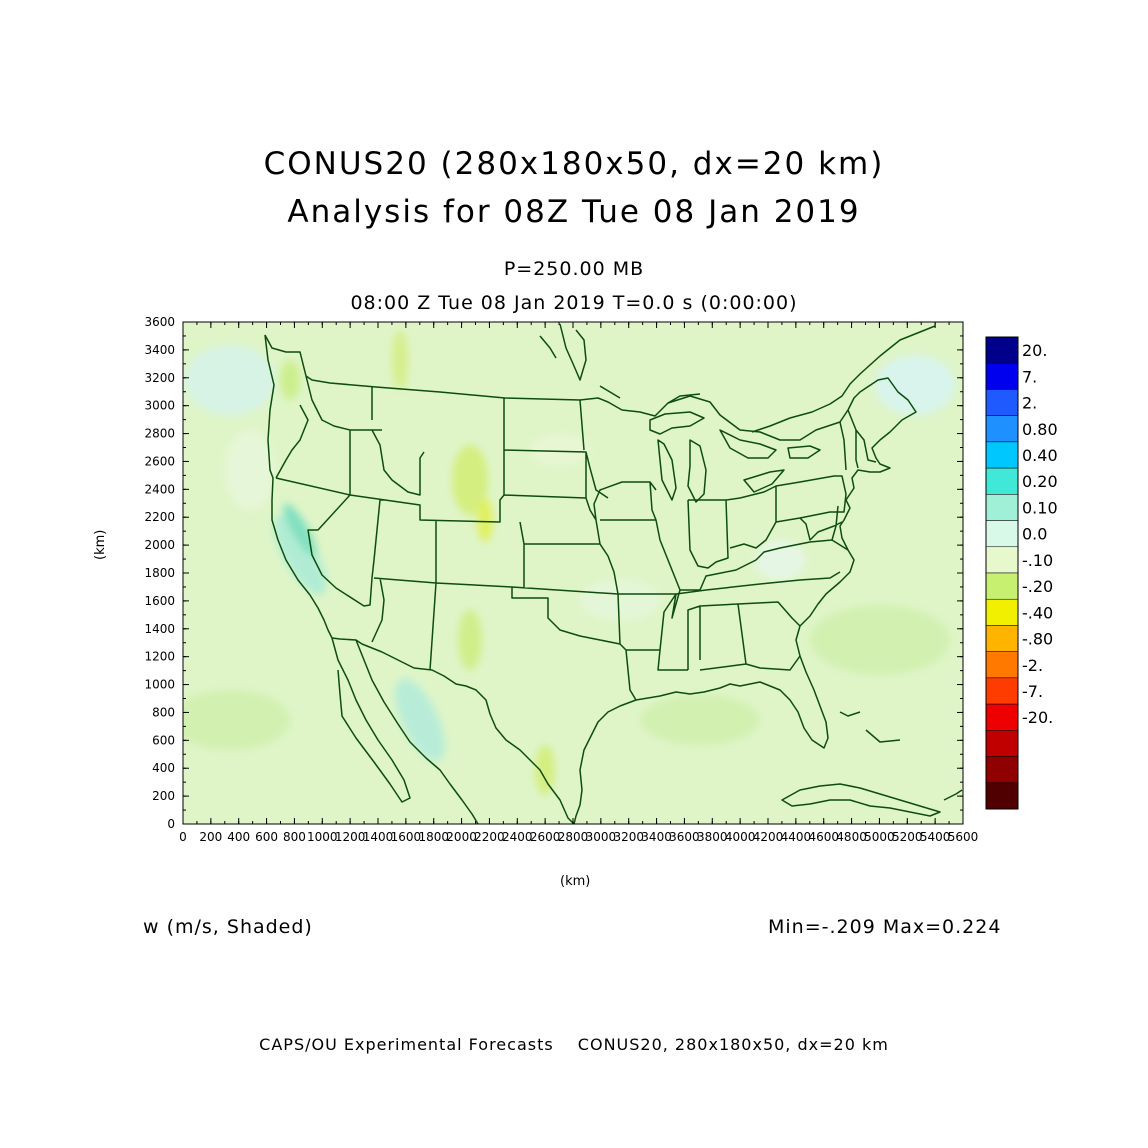 This screenshot has height=1148, width=1148. Describe the element at coordinates (963, 837) in the screenshot. I see `x-tick-label: 5600` at that location.